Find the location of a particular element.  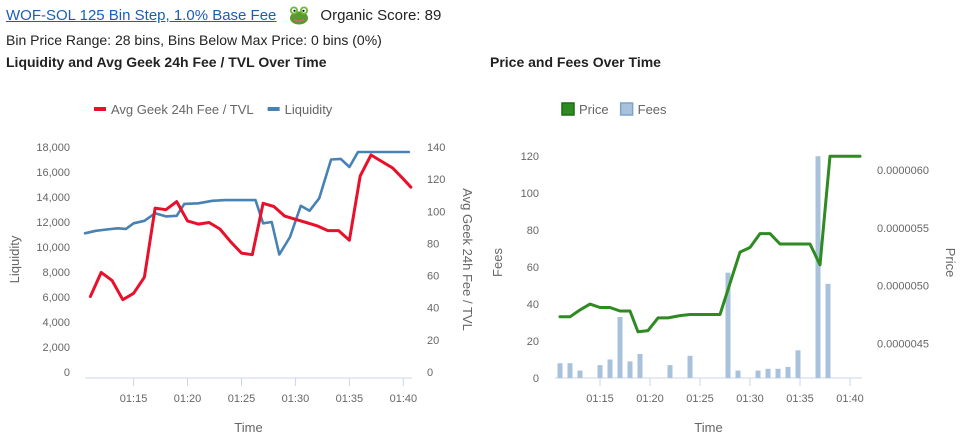

y-tick-label: 14,000 is located at coordinates (53, 198).